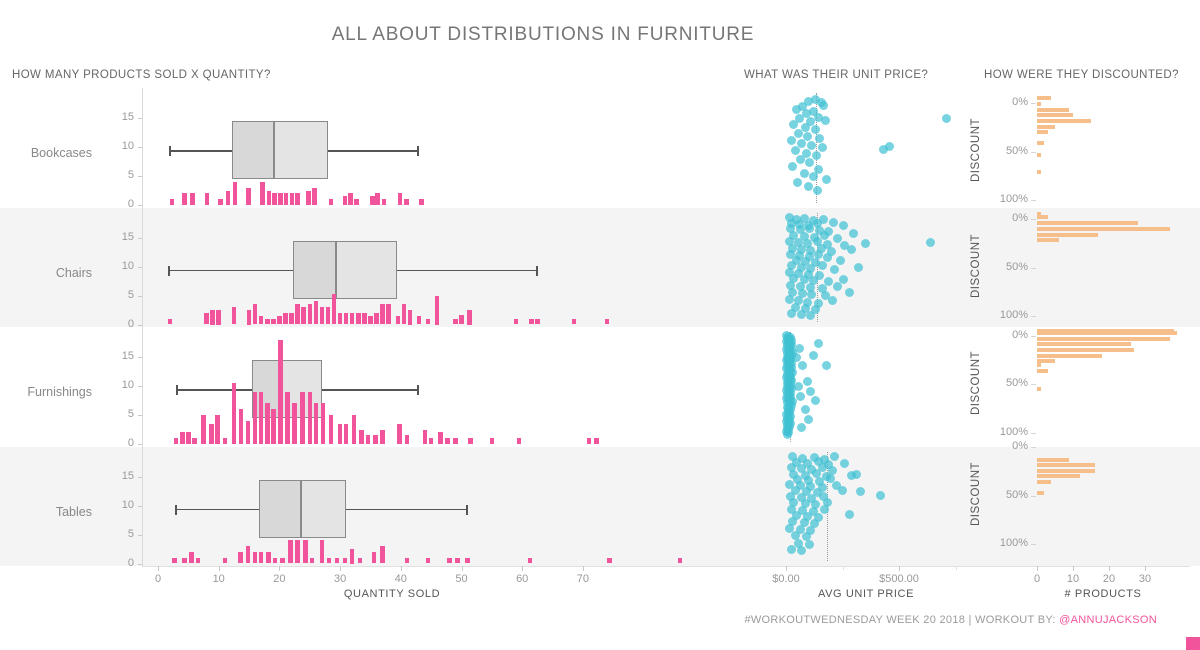 This screenshot has width=1200, height=650. Describe the element at coordinates (1108, 620) in the screenshot. I see `footer-author-handle: @ANNUJACKSON` at that location.